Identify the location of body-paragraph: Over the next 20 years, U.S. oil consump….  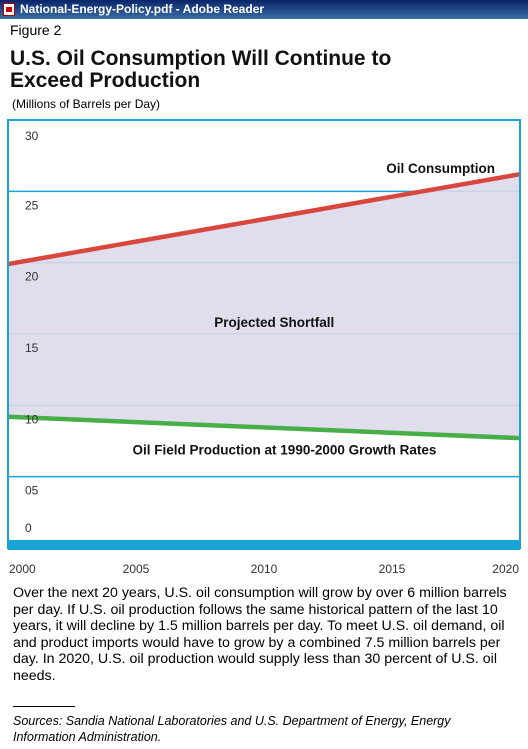
(260, 634).